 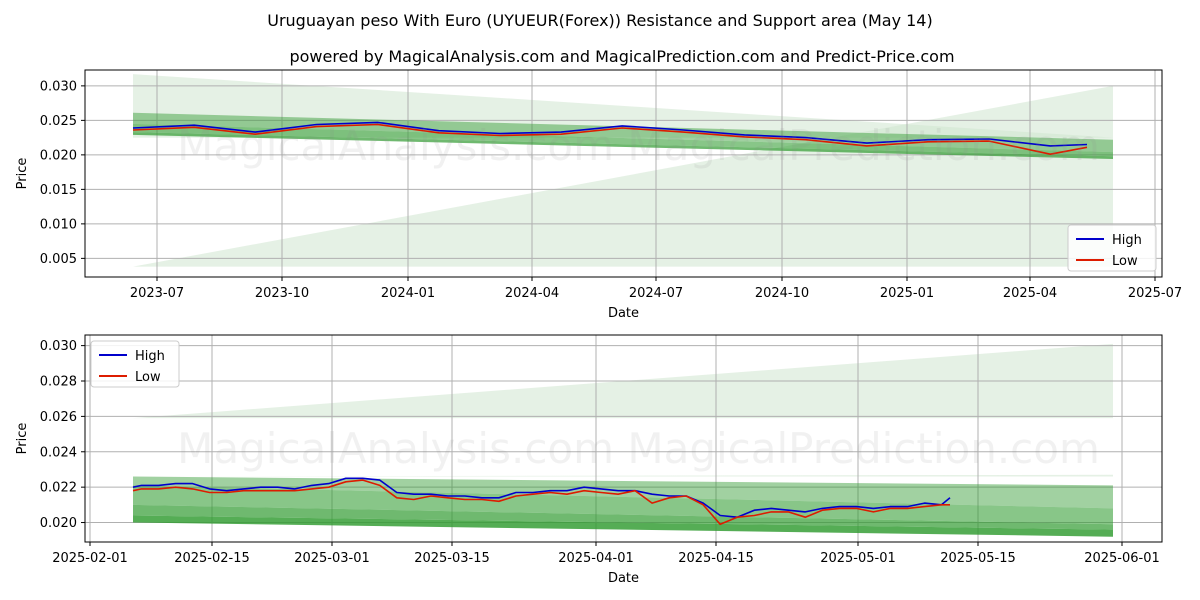 I want to click on y-tick-label-2: 0.010, so click(x=58, y=224).